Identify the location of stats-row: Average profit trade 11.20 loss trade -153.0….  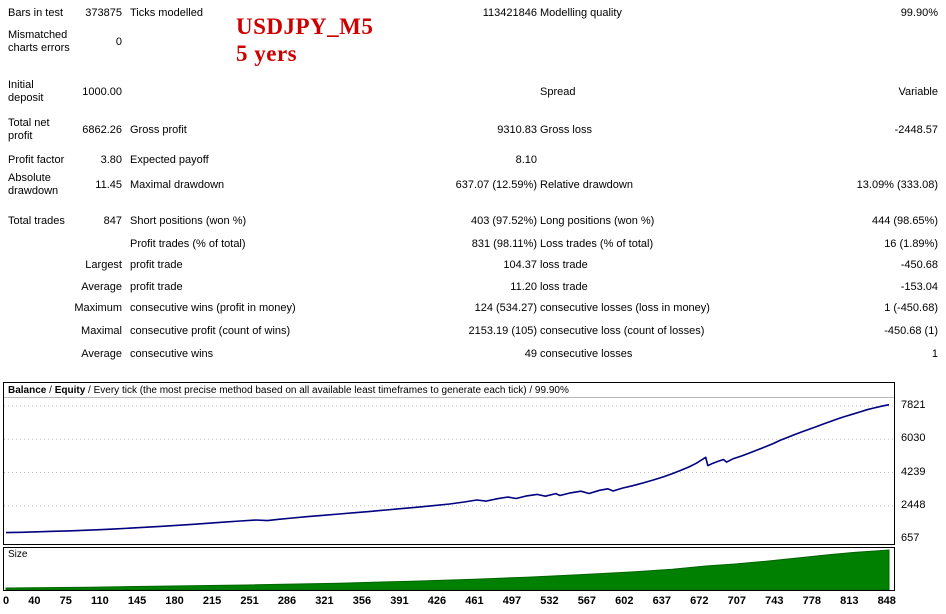
(473, 287).